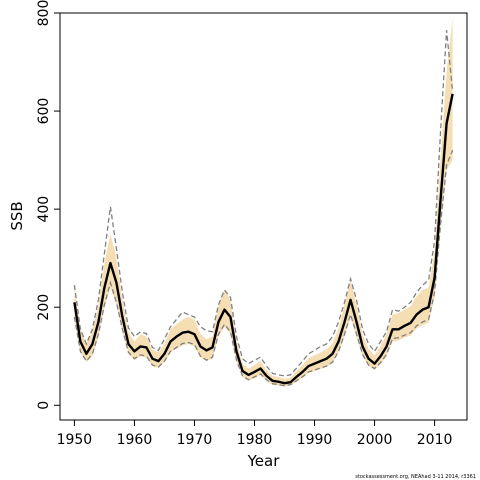  I want to click on x-tick-label: 2000, so click(375, 440).